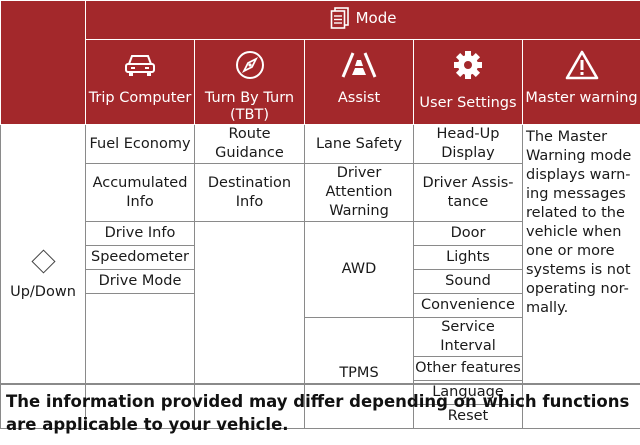 Image resolution: width=640 pixels, height=445 pixels. Describe the element at coordinates (249, 65) in the screenshot. I see `compass-icon` at that location.